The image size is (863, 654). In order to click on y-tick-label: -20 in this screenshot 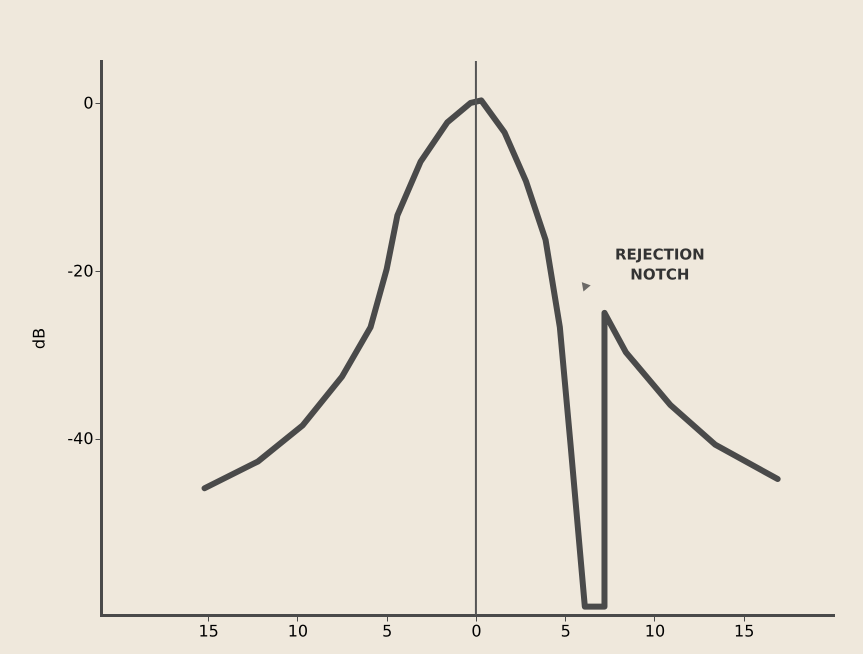, I will do `click(80, 270)`.